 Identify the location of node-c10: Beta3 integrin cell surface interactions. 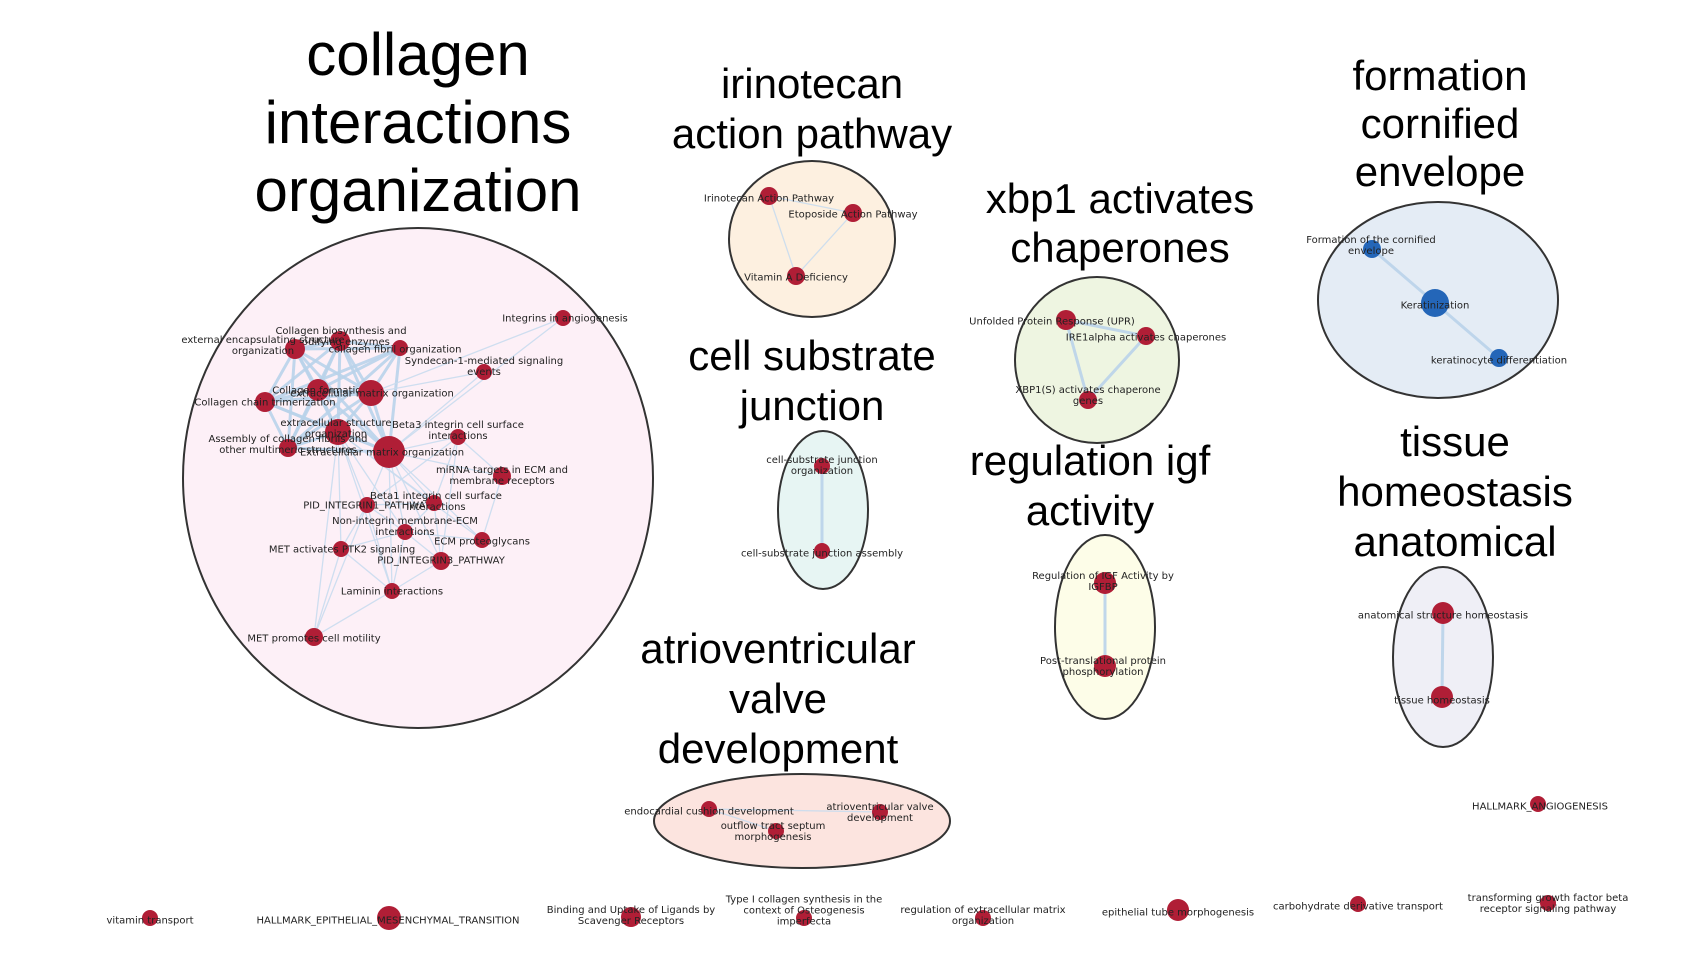
(458, 432).